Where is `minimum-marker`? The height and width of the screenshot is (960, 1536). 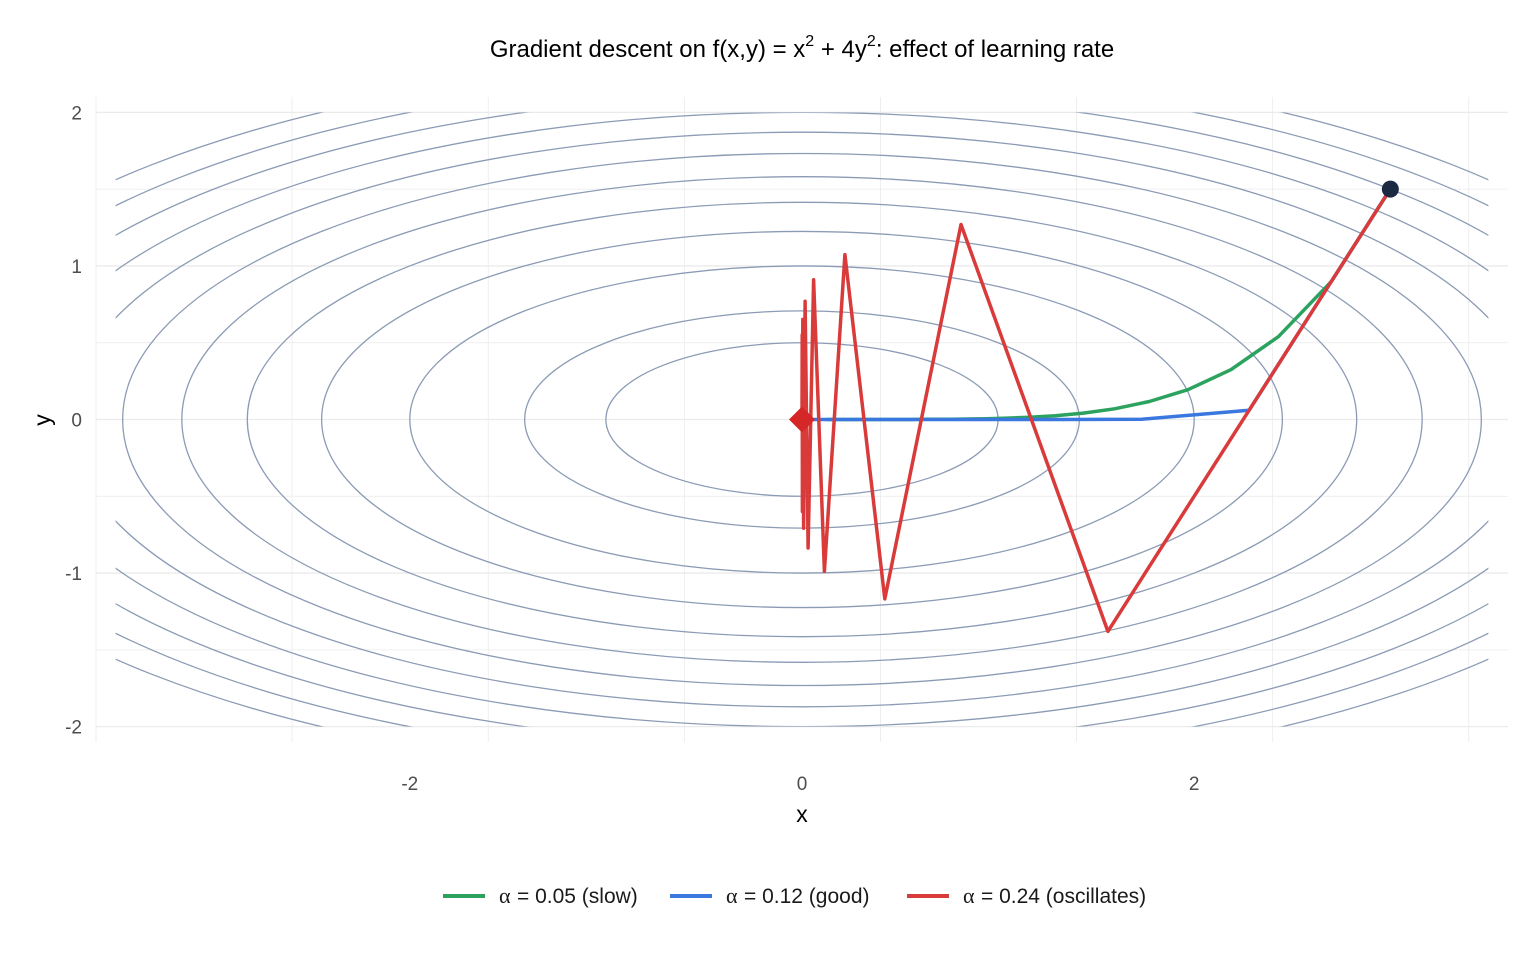 minimum-marker is located at coordinates (802, 419).